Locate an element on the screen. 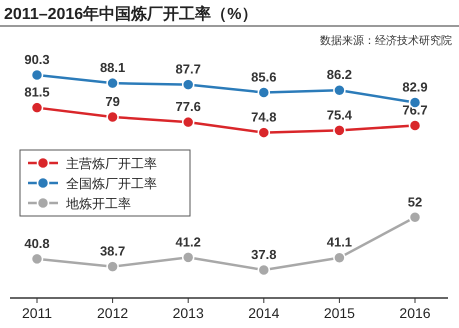  x-tick-label: 2016 is located at coordinates (415, 313).